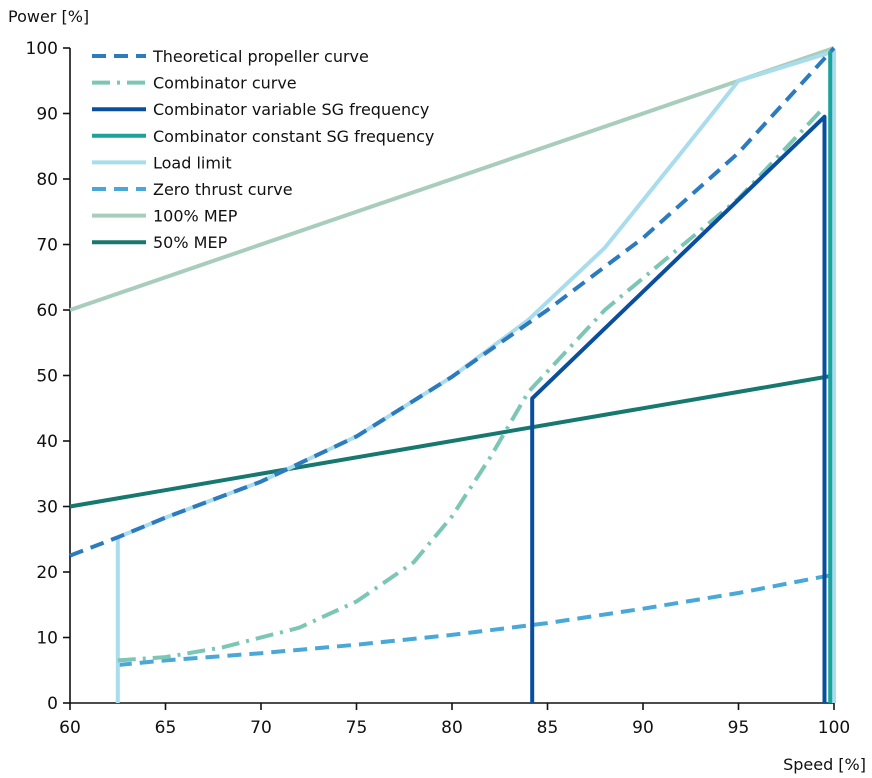  What do you see at coordinates (739, 728) in the screenshot?
I see `x-tick-label: 95` at bounding box center [739, 728].